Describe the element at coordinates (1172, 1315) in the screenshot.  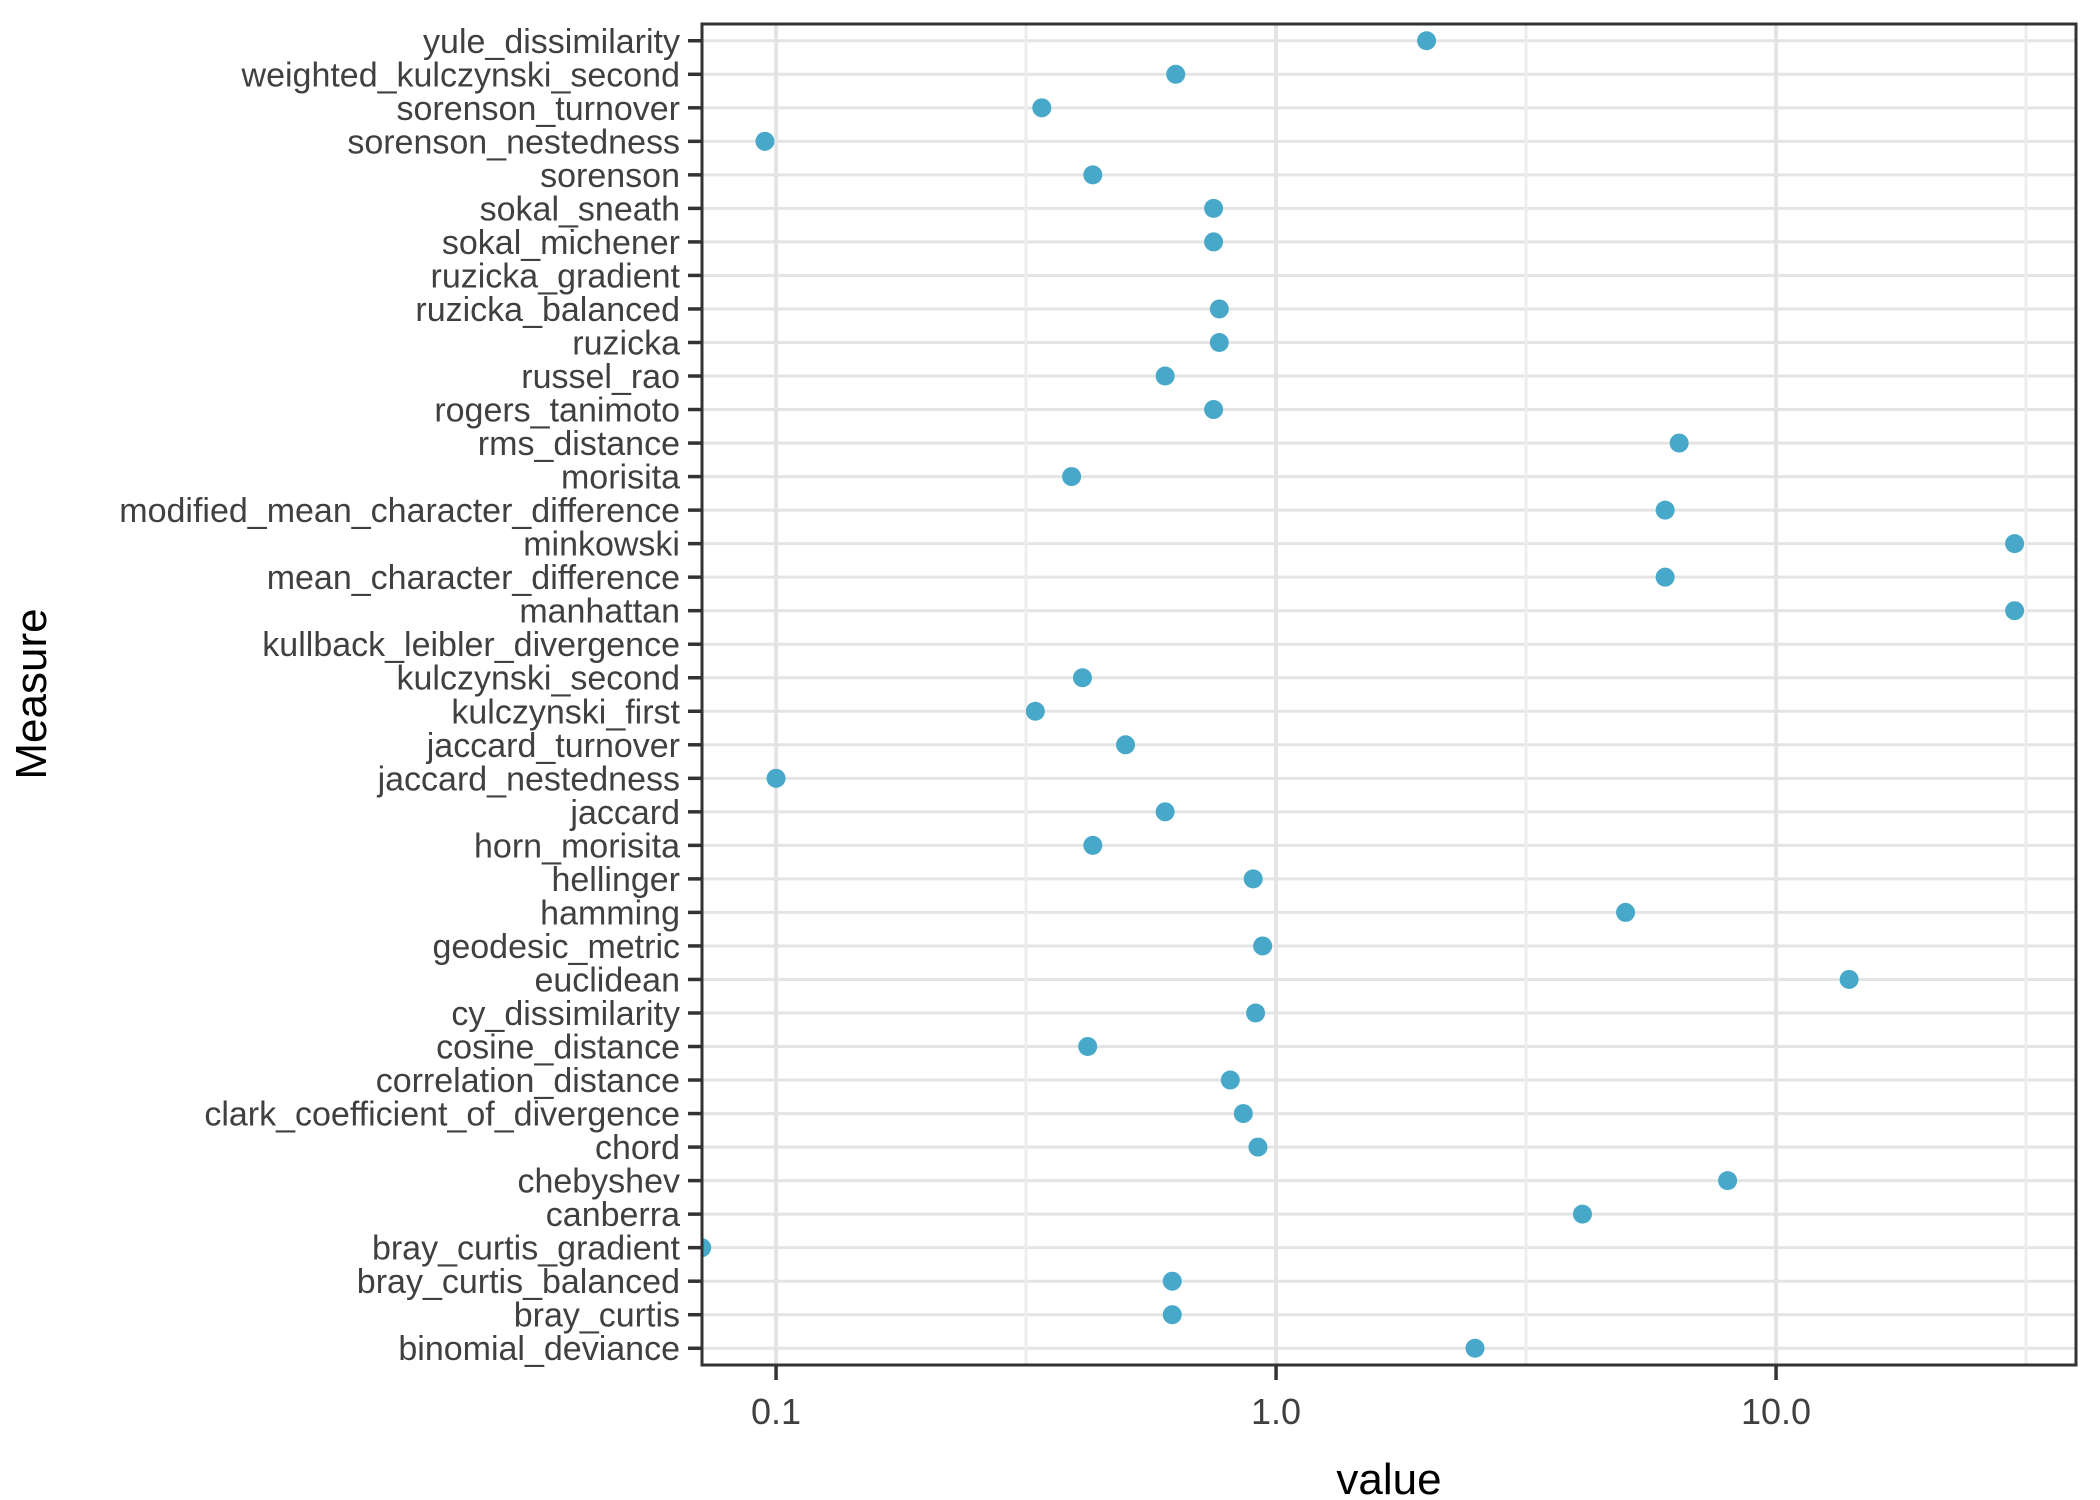
I see `data-point-bray_curtis` at that location.